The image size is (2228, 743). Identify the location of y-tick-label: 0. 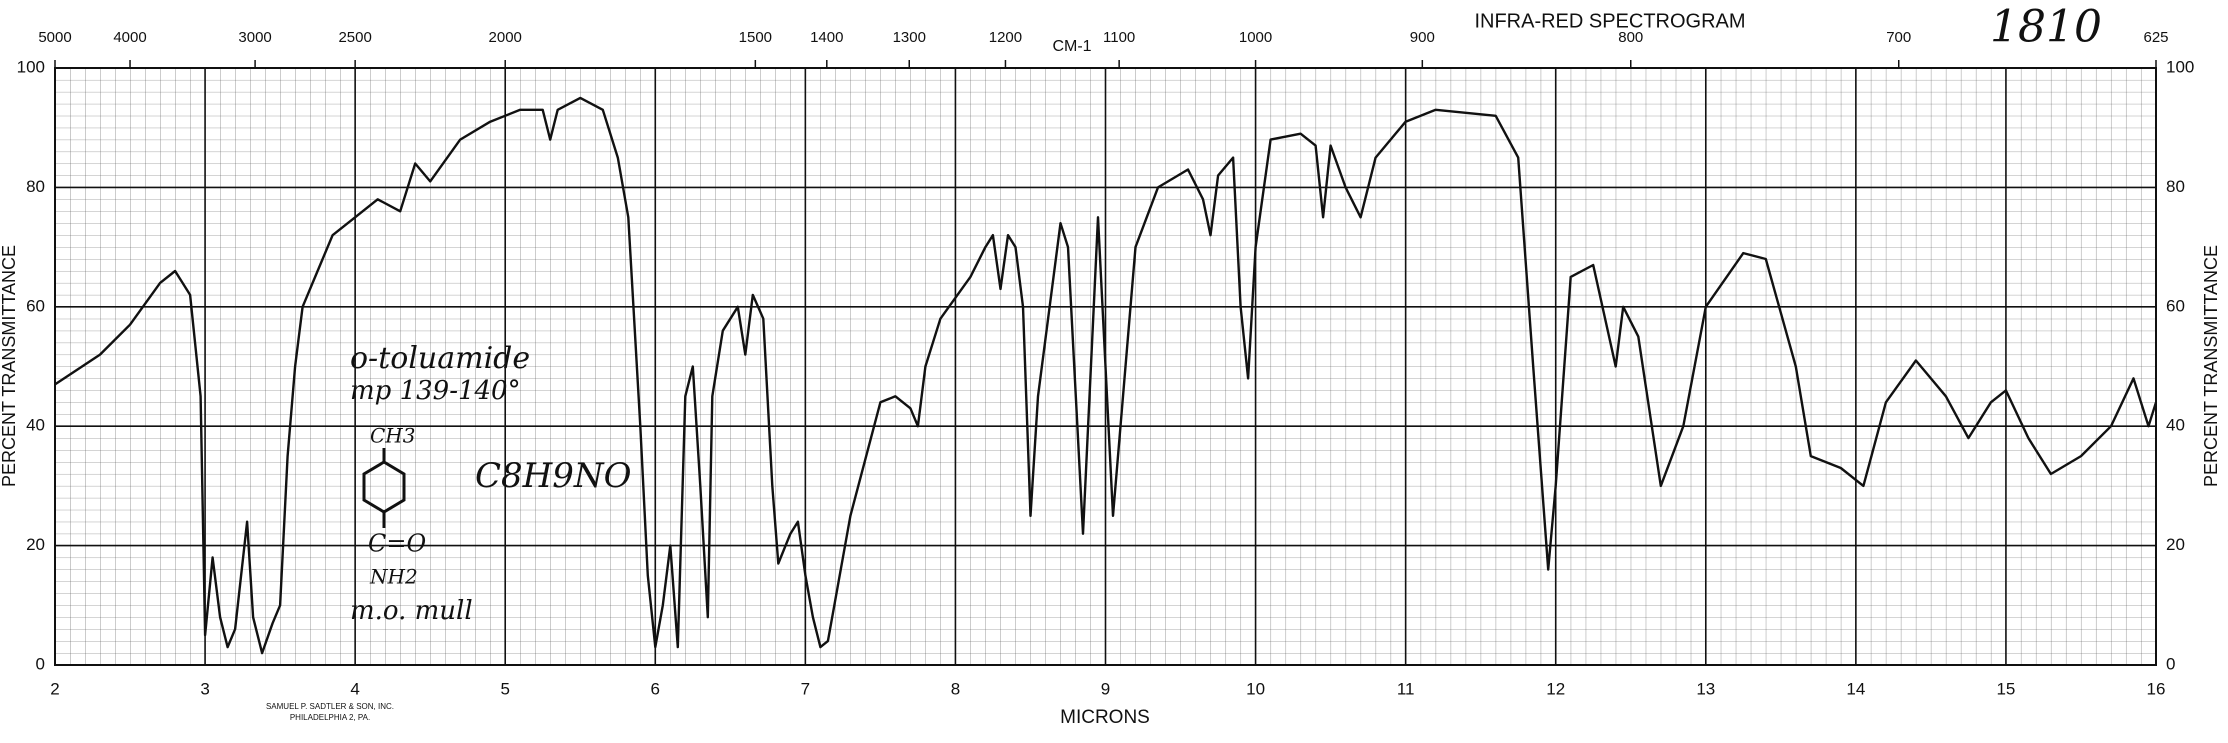
(40, 663).